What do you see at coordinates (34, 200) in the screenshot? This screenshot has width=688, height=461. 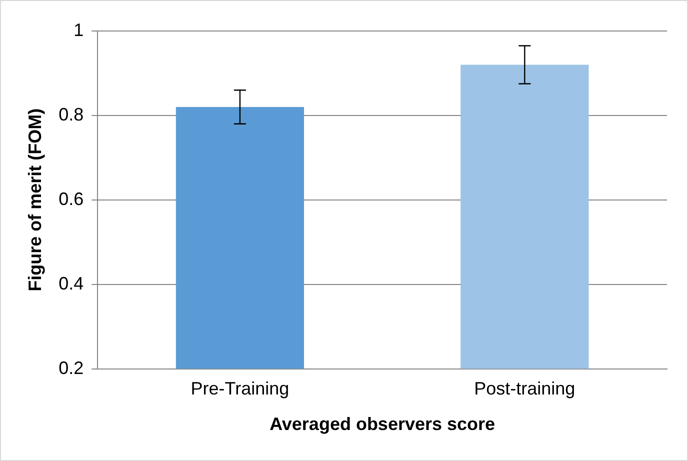 I see `y-axis-title: Figure of merit (FOM)` at bounding box center [34, 200].